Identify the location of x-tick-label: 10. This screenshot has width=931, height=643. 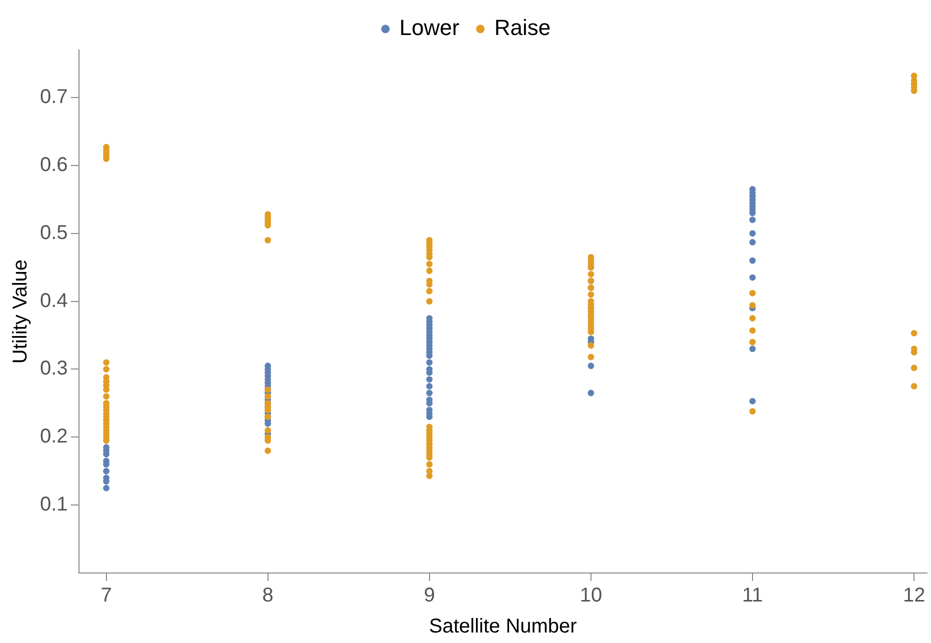
(591, 595).